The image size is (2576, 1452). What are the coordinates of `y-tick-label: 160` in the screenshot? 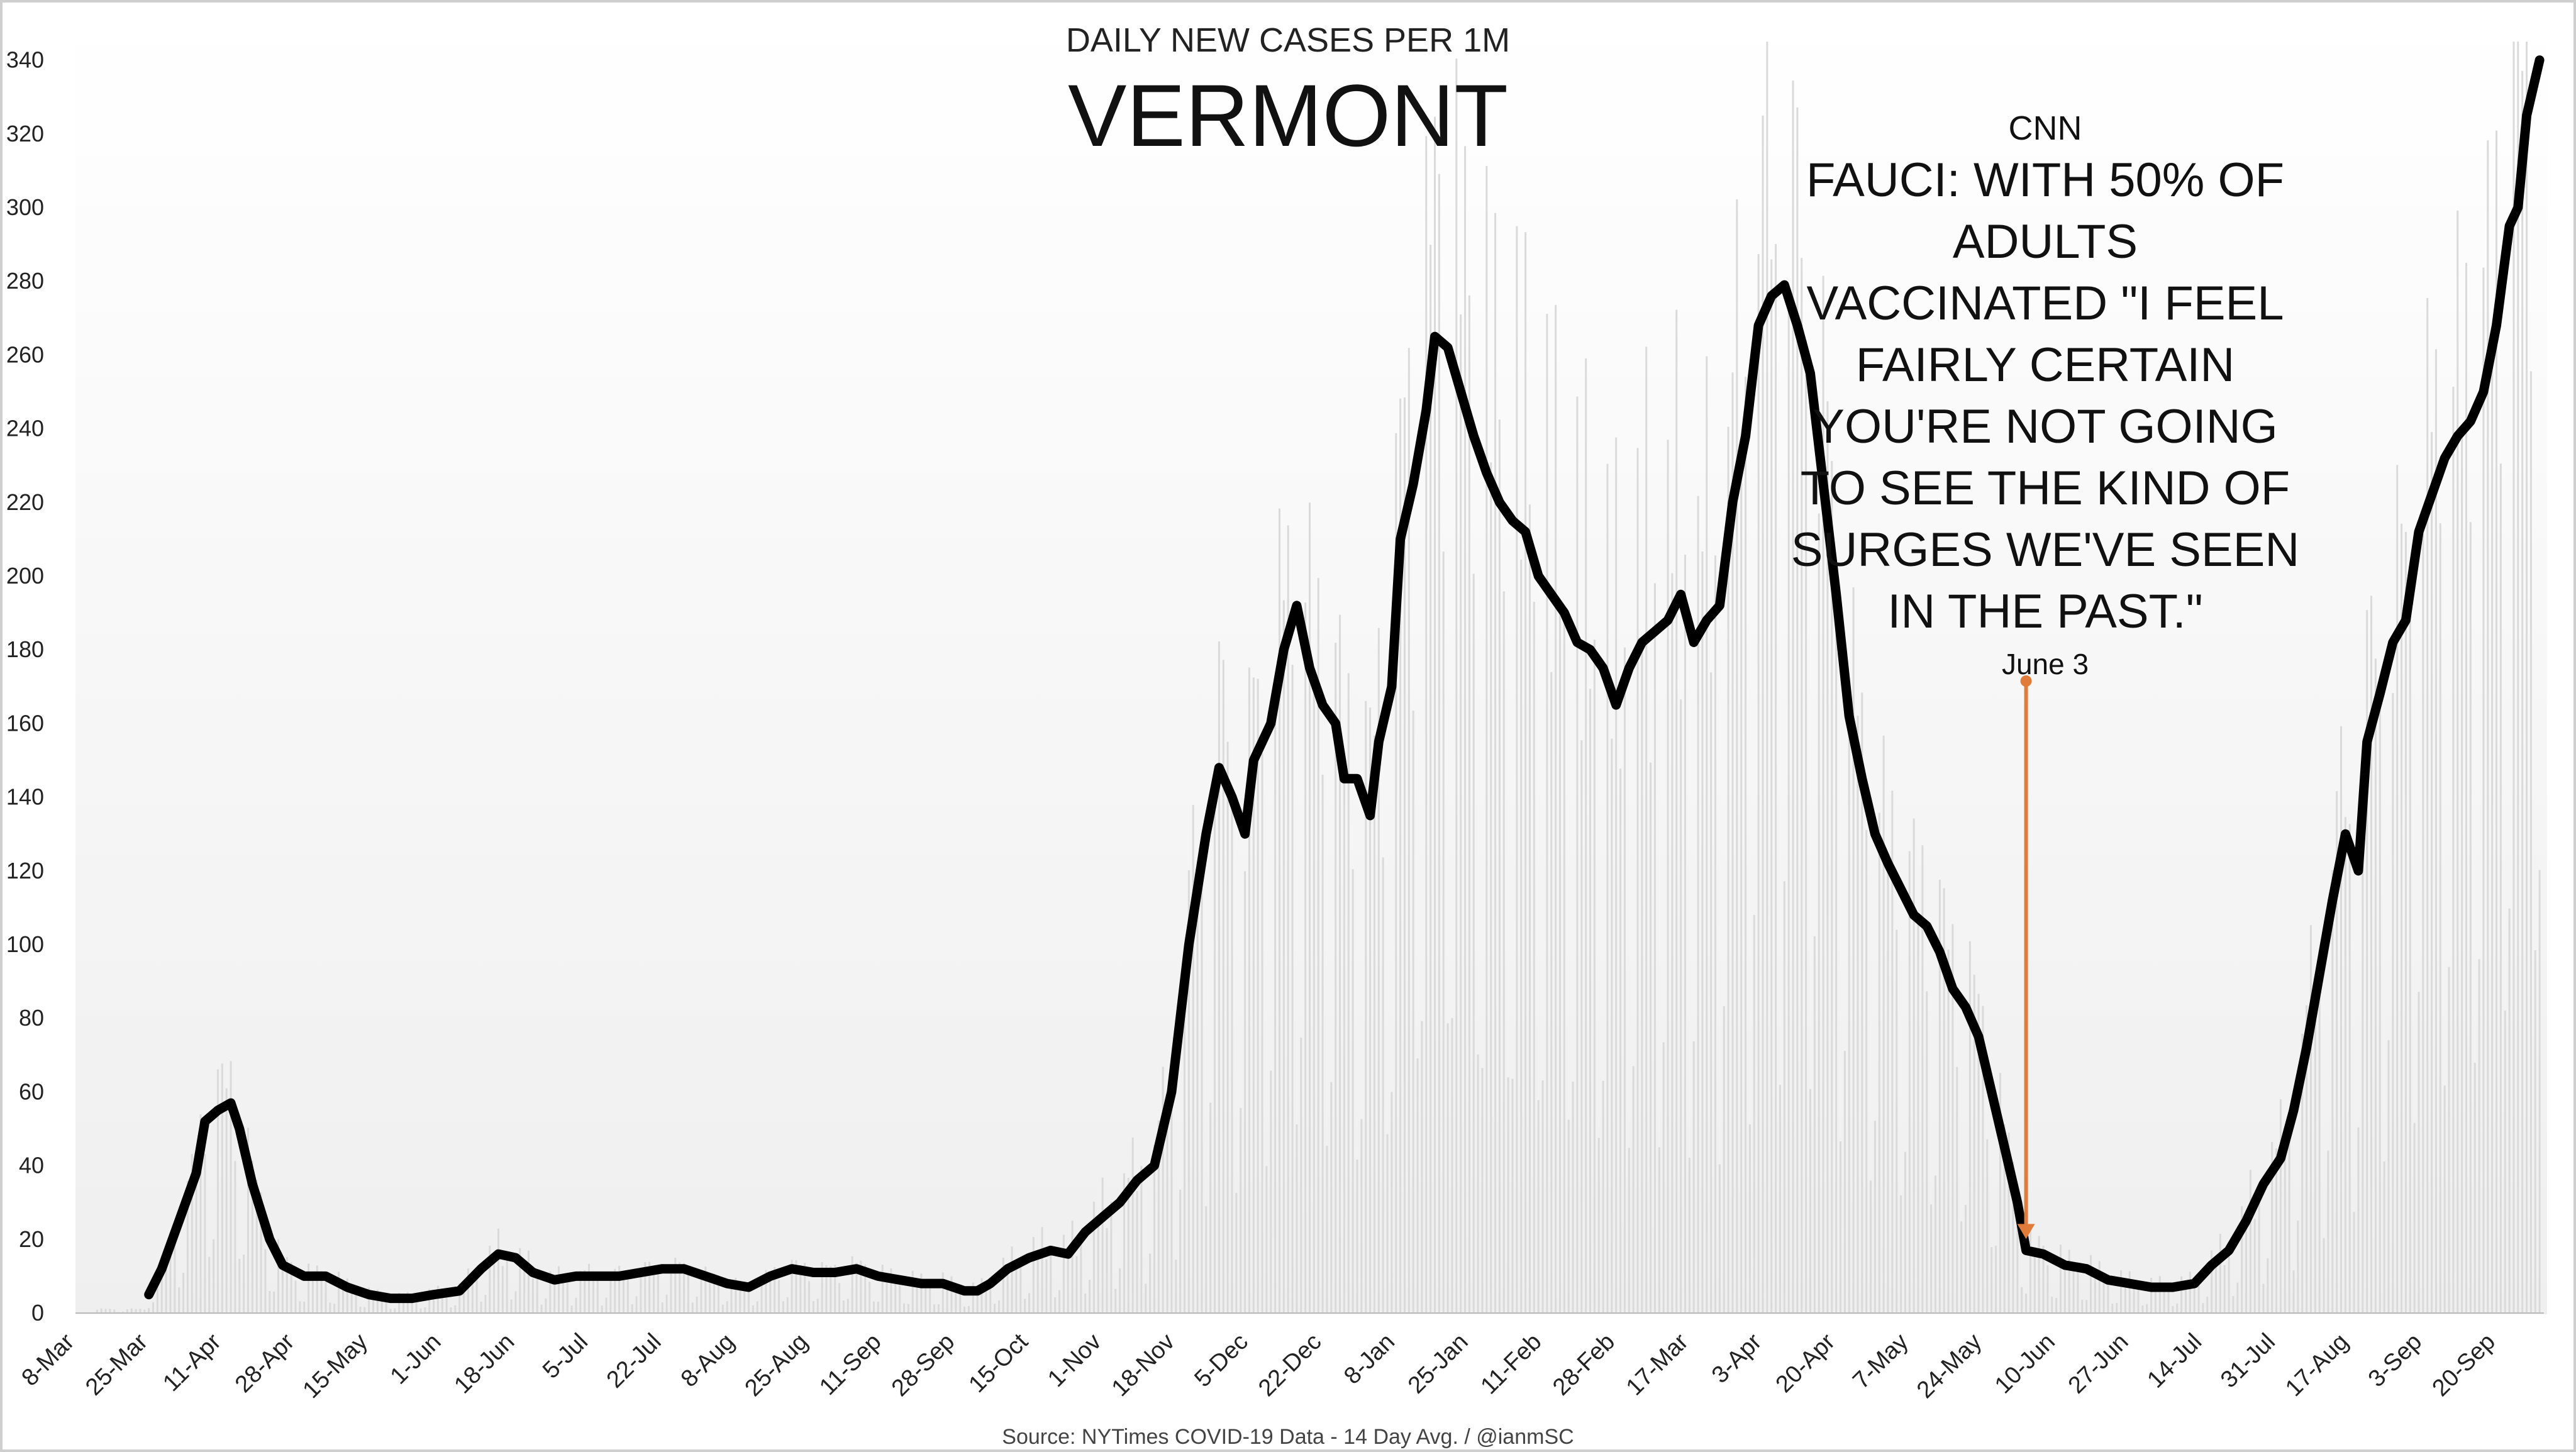 It's located at (25, 723).